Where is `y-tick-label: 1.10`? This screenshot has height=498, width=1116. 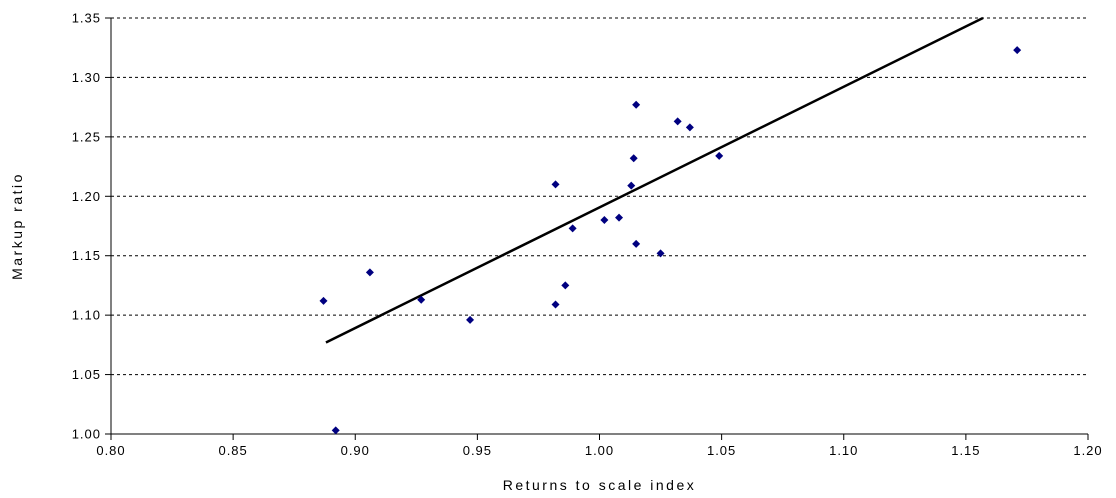
y-tick-label: 1.10 is located at coordinates (86, 315).